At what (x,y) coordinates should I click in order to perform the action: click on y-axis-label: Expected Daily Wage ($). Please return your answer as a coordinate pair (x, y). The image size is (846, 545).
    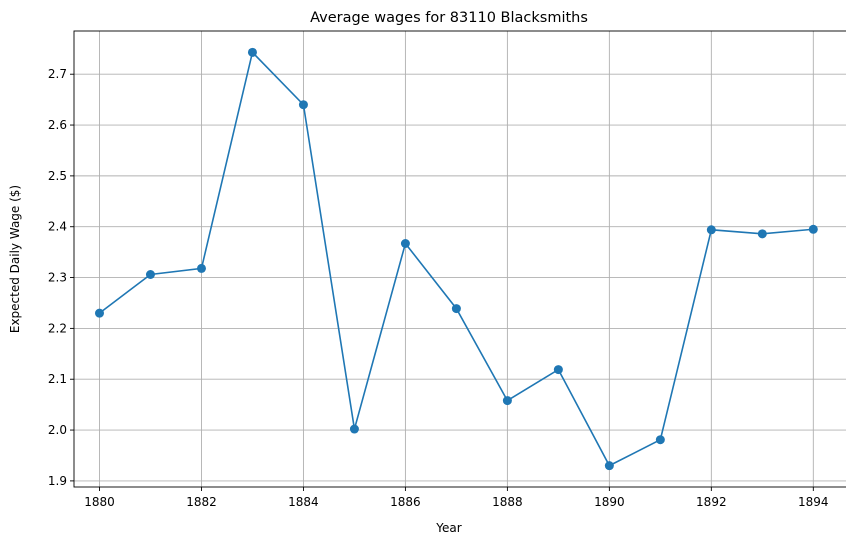
    Looking at the image, I should click on (15, 259).